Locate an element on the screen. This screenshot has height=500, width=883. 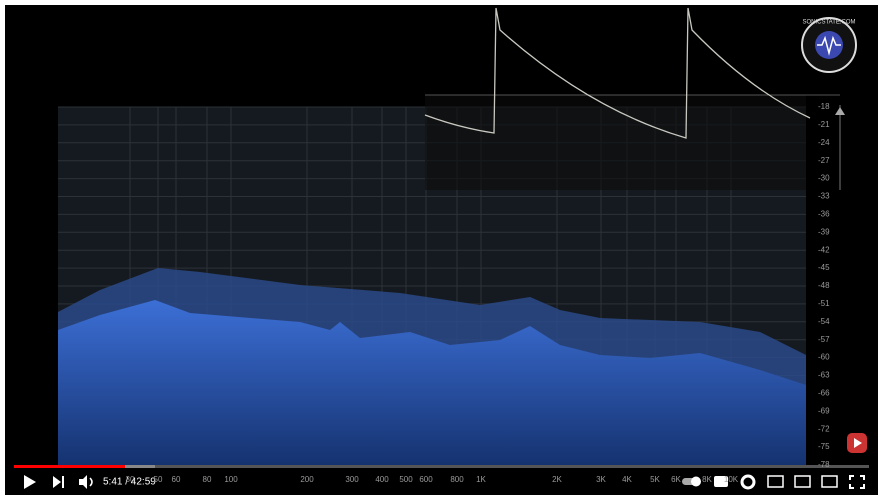
scroll-arrow is located at coordinates (840, 111).